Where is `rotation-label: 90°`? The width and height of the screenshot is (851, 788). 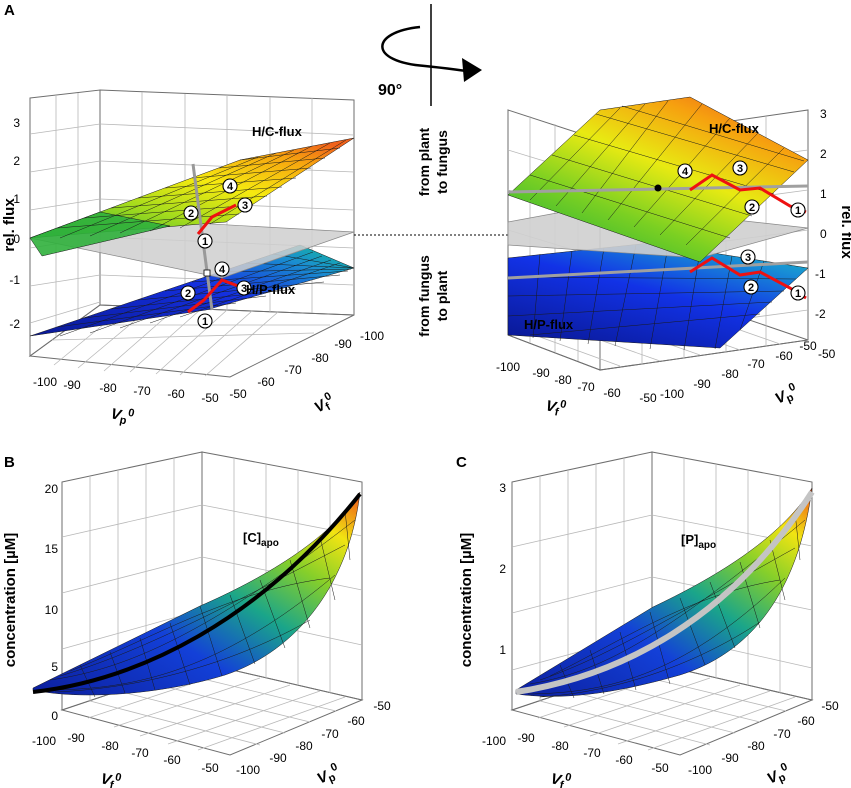
rotation-label: 90° is located at coordinates (390, 90).